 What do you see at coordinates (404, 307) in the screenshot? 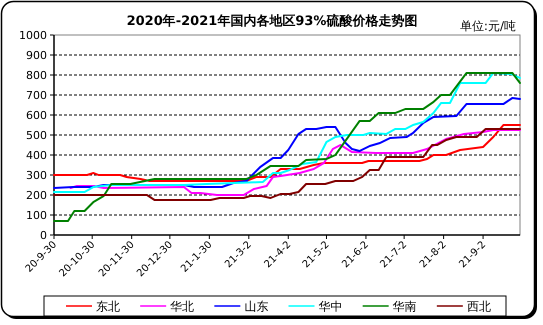
I see `legend-label: 华南` at bounding box center [404, 307].